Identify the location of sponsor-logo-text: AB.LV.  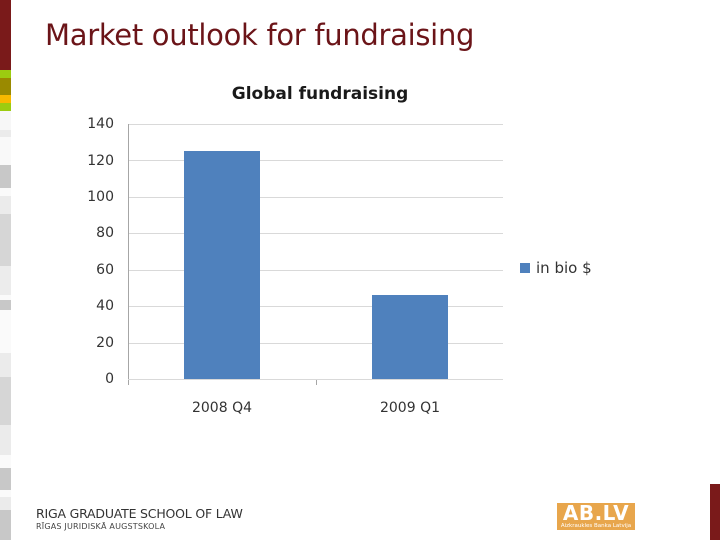
(596, 514).